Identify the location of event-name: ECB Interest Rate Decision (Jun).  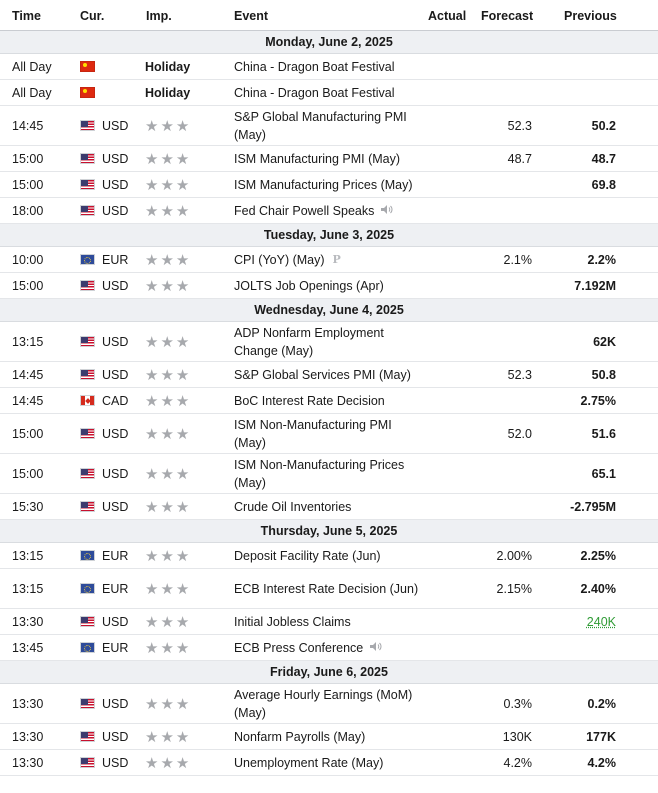
(327, 588).